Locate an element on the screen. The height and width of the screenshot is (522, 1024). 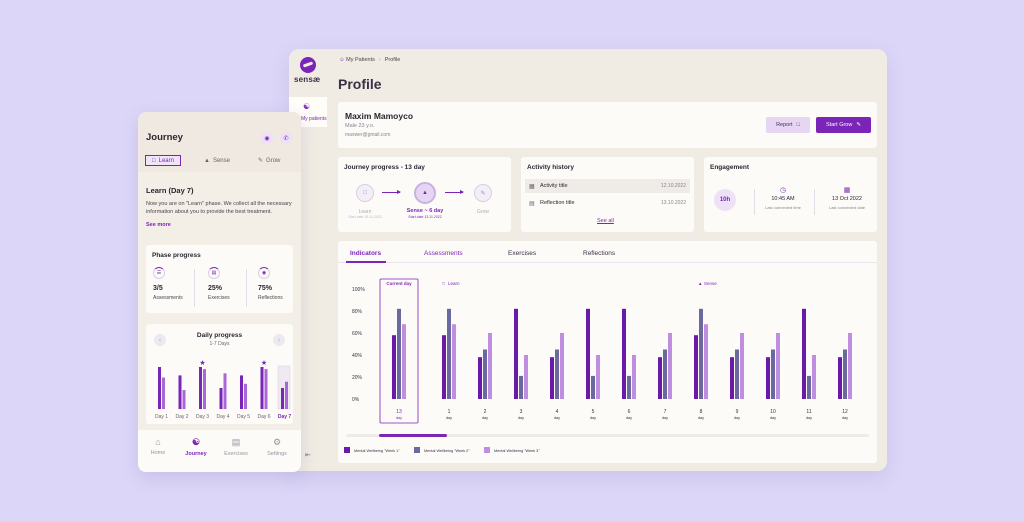
tab-exercises: Exercises is located at coordinates (522, 253).